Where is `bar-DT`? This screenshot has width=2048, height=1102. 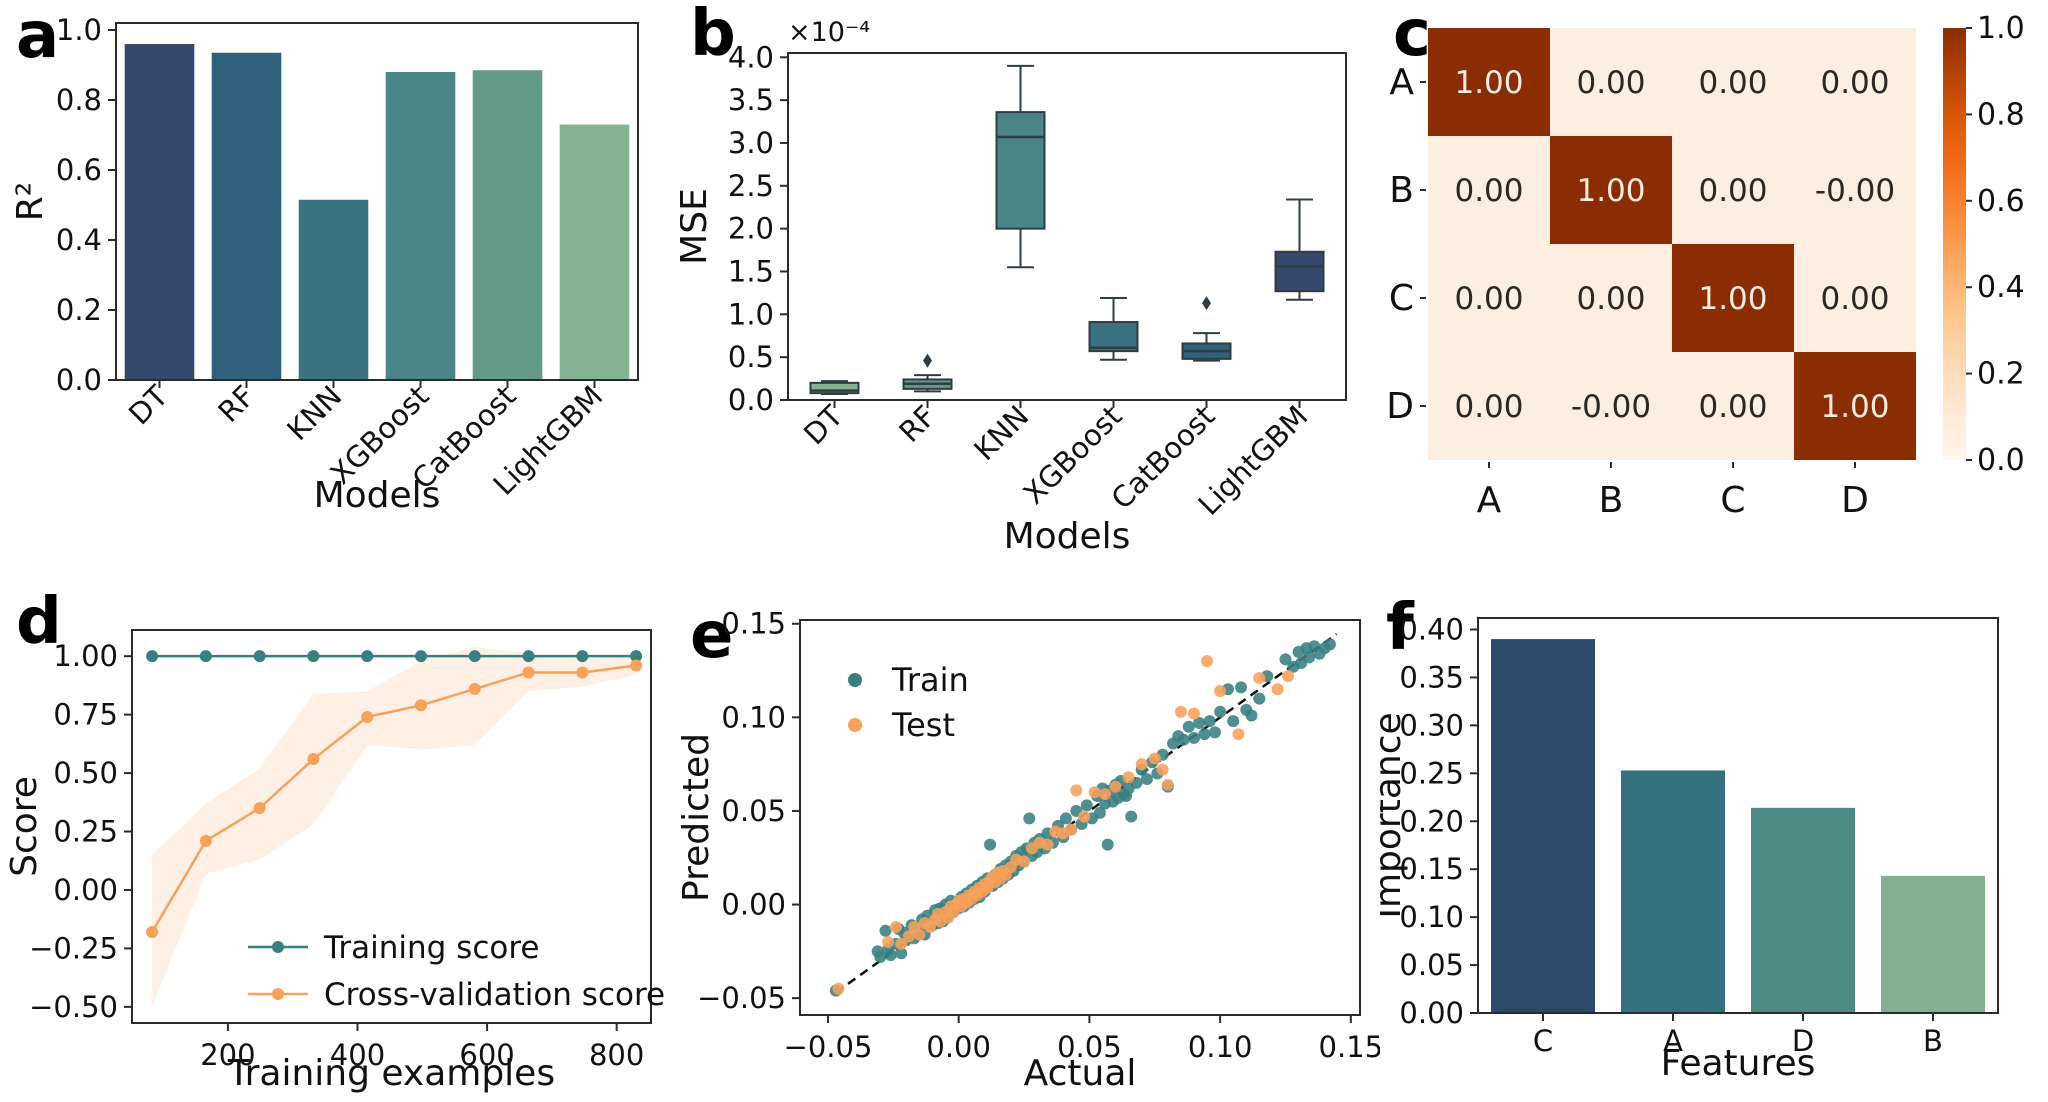 bar-DT is located at coordinates (159, 212).